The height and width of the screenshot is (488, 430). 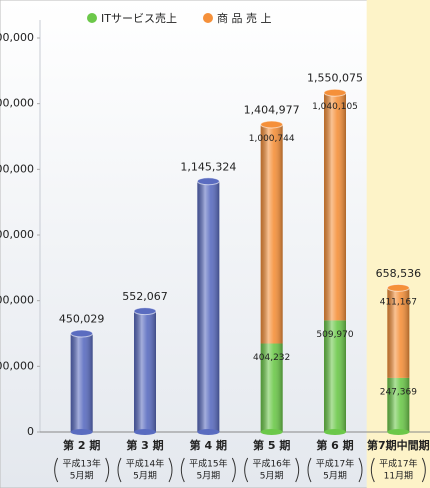 What do you see at coordinates (208, 464) in the screenshot?
I see `x-sublabel: 平成15年` at bounding box center [208, 464].